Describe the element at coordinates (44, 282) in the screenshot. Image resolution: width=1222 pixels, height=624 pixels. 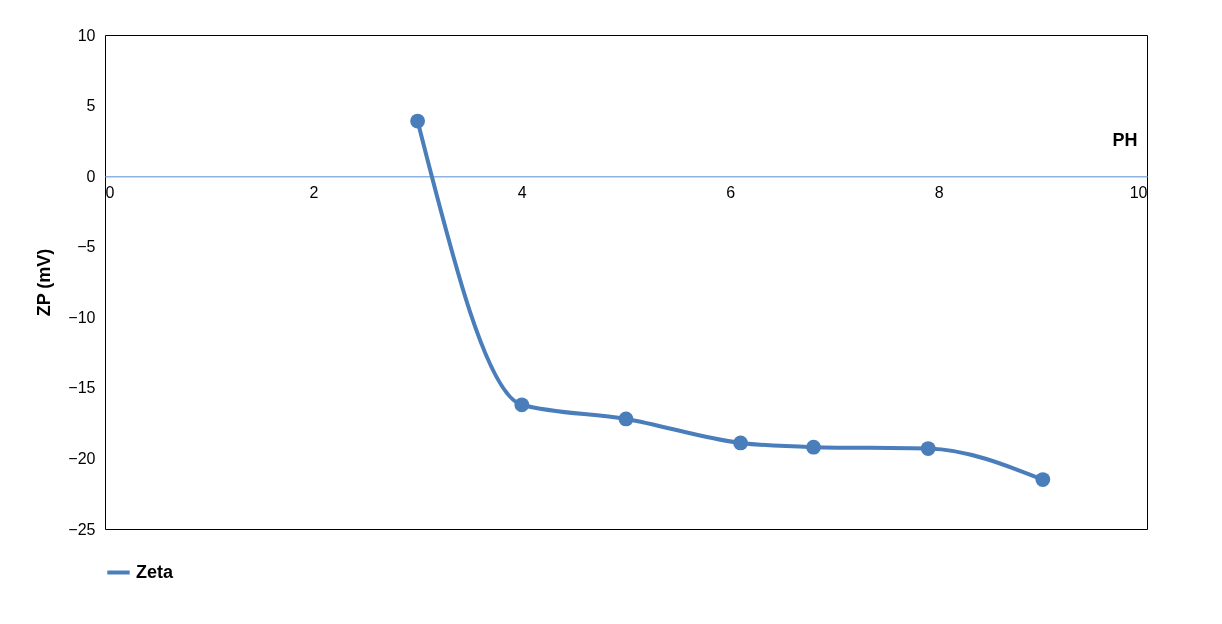
I see `y-axis-title: ZP (mV)` at that location.